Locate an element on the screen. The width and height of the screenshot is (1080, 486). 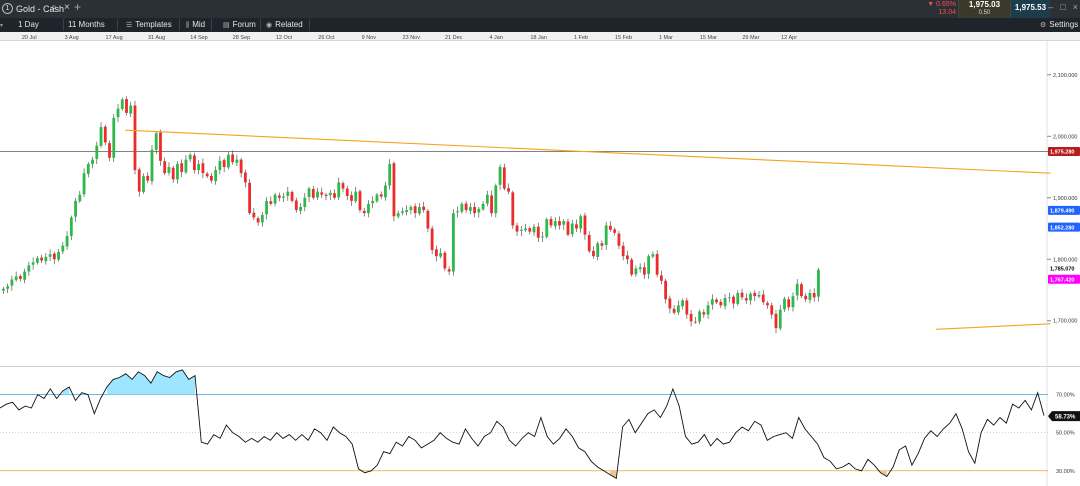
sell-button: 1,975.03 0.50 is located at coordinates (984, 9).